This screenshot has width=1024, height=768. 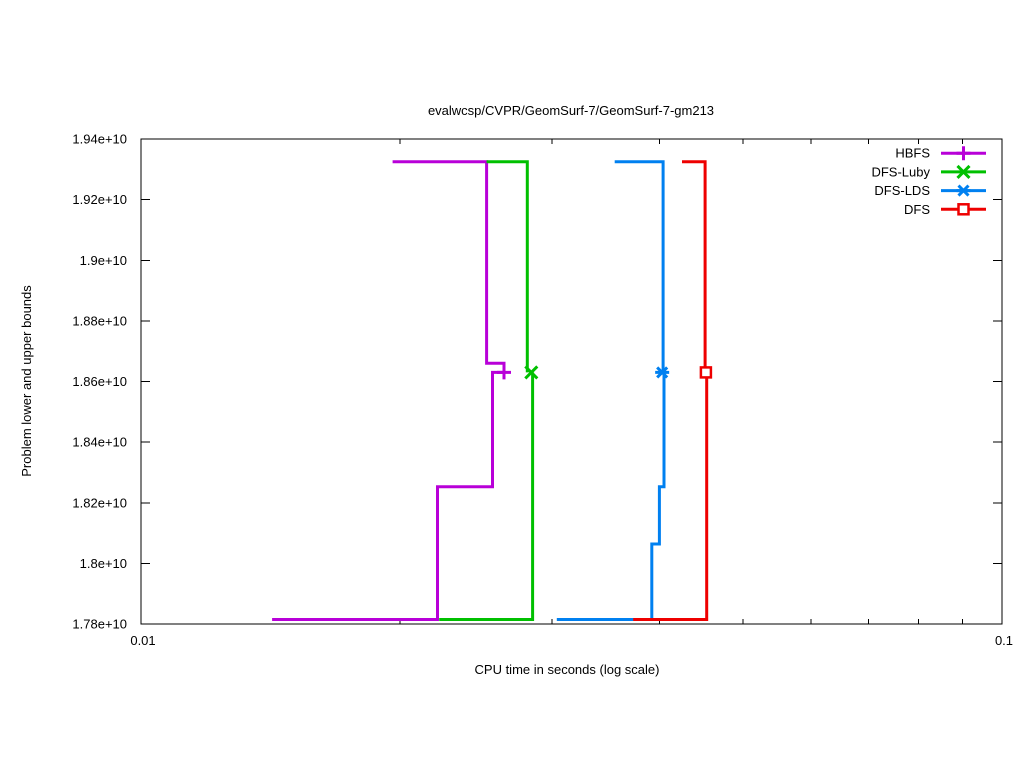 What do you see at coordinates (1004, 640) in the screenshot?
I see `x-tick-label: 0.1` at bounding box center [1004, 640].